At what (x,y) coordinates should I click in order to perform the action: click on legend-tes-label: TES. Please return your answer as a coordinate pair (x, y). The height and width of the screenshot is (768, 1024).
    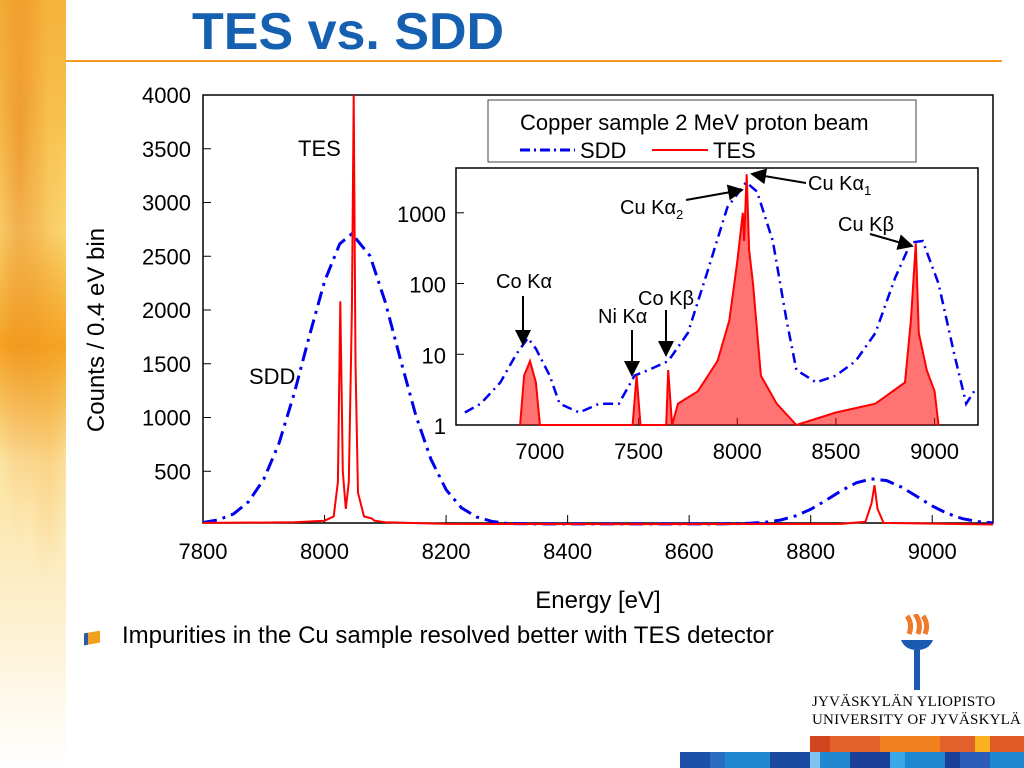
    Looking at the image, I should click on (734, 150).